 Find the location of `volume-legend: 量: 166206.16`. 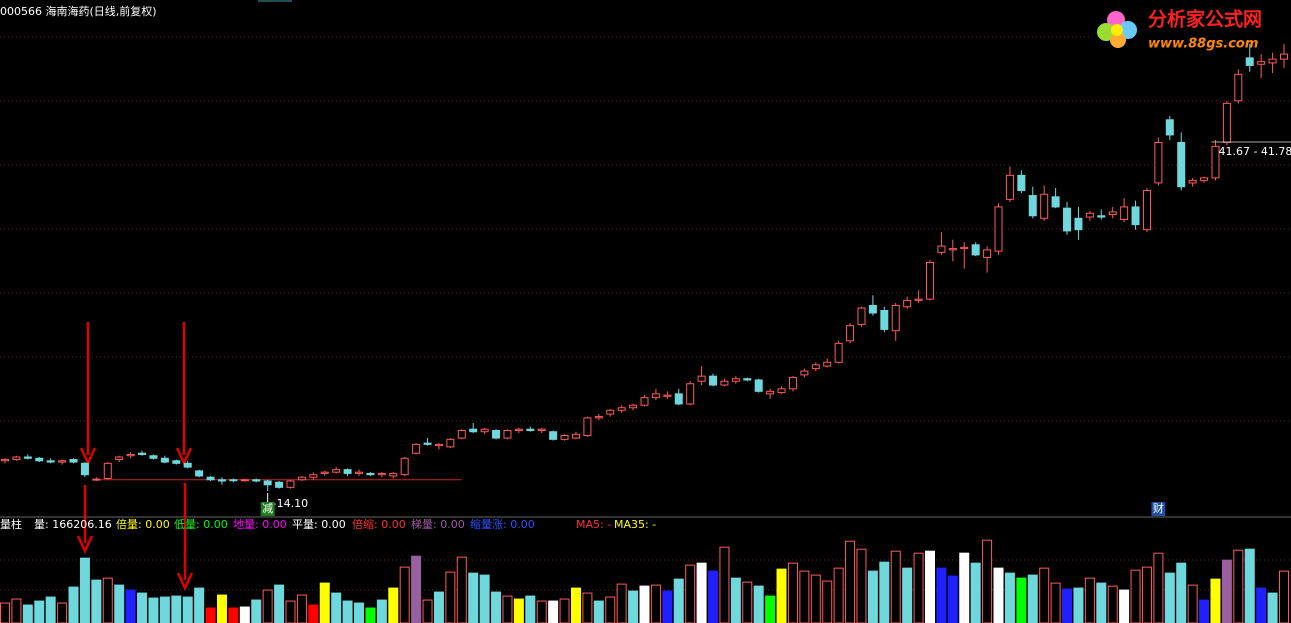

volume-legend: 量: 166206.16 is located at coordinates (73, 524).